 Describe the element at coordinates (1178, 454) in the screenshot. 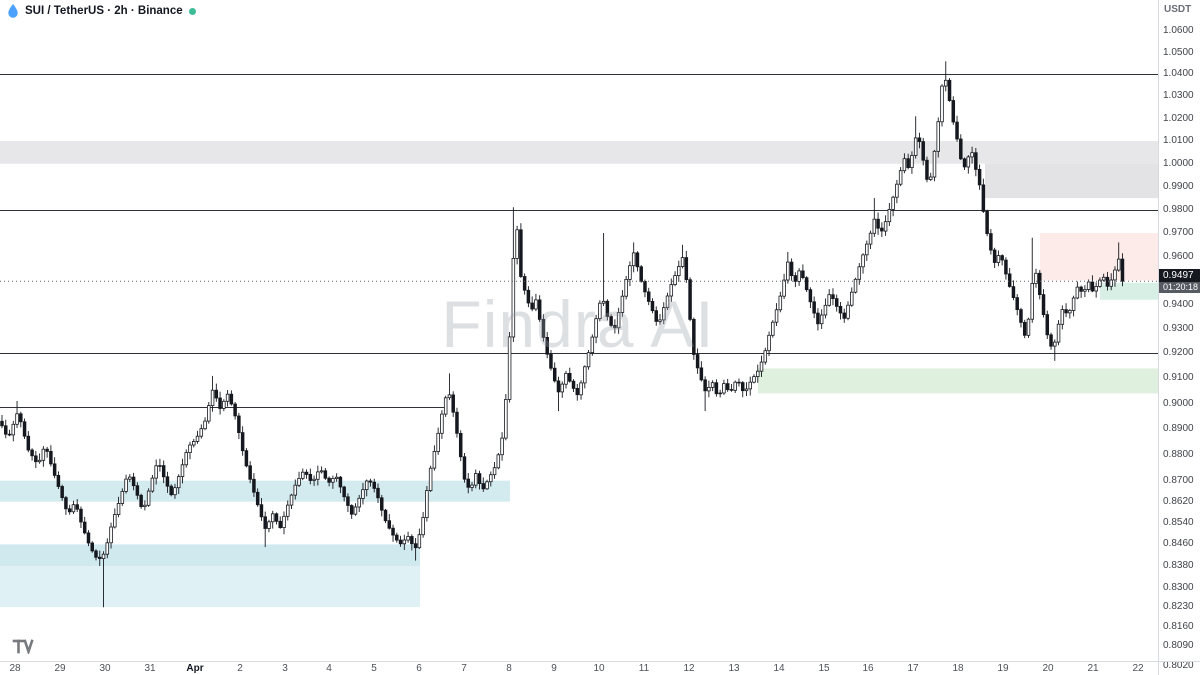

I see `price-tick: 0.8800` at that location.